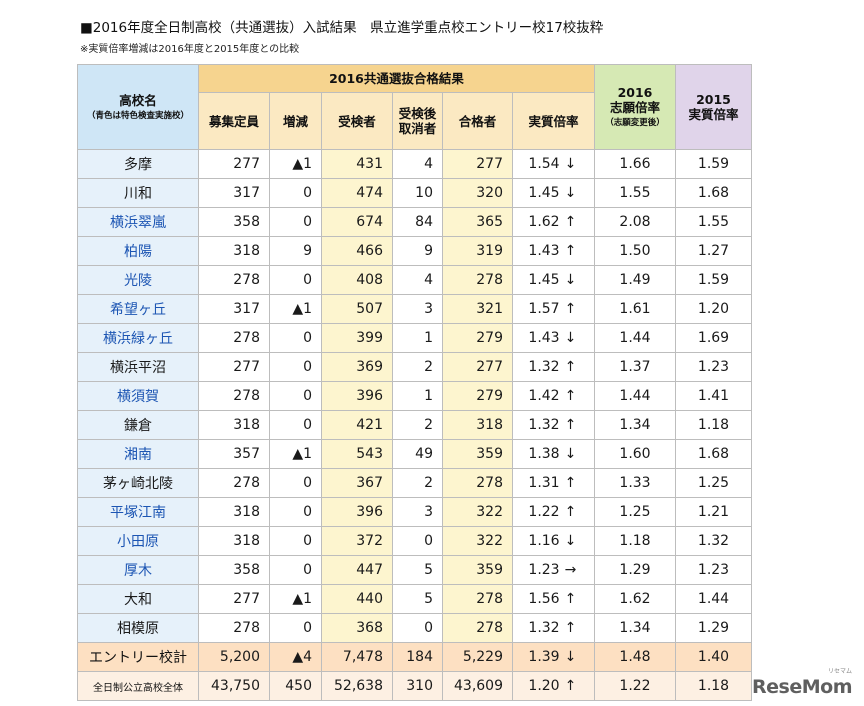 The width and height of the screenshot is (864, 706). I want to click on table-row: 小田原 318 0 372 0 322 1.16 ↓ 1.18 1.32, so click(414, 541).